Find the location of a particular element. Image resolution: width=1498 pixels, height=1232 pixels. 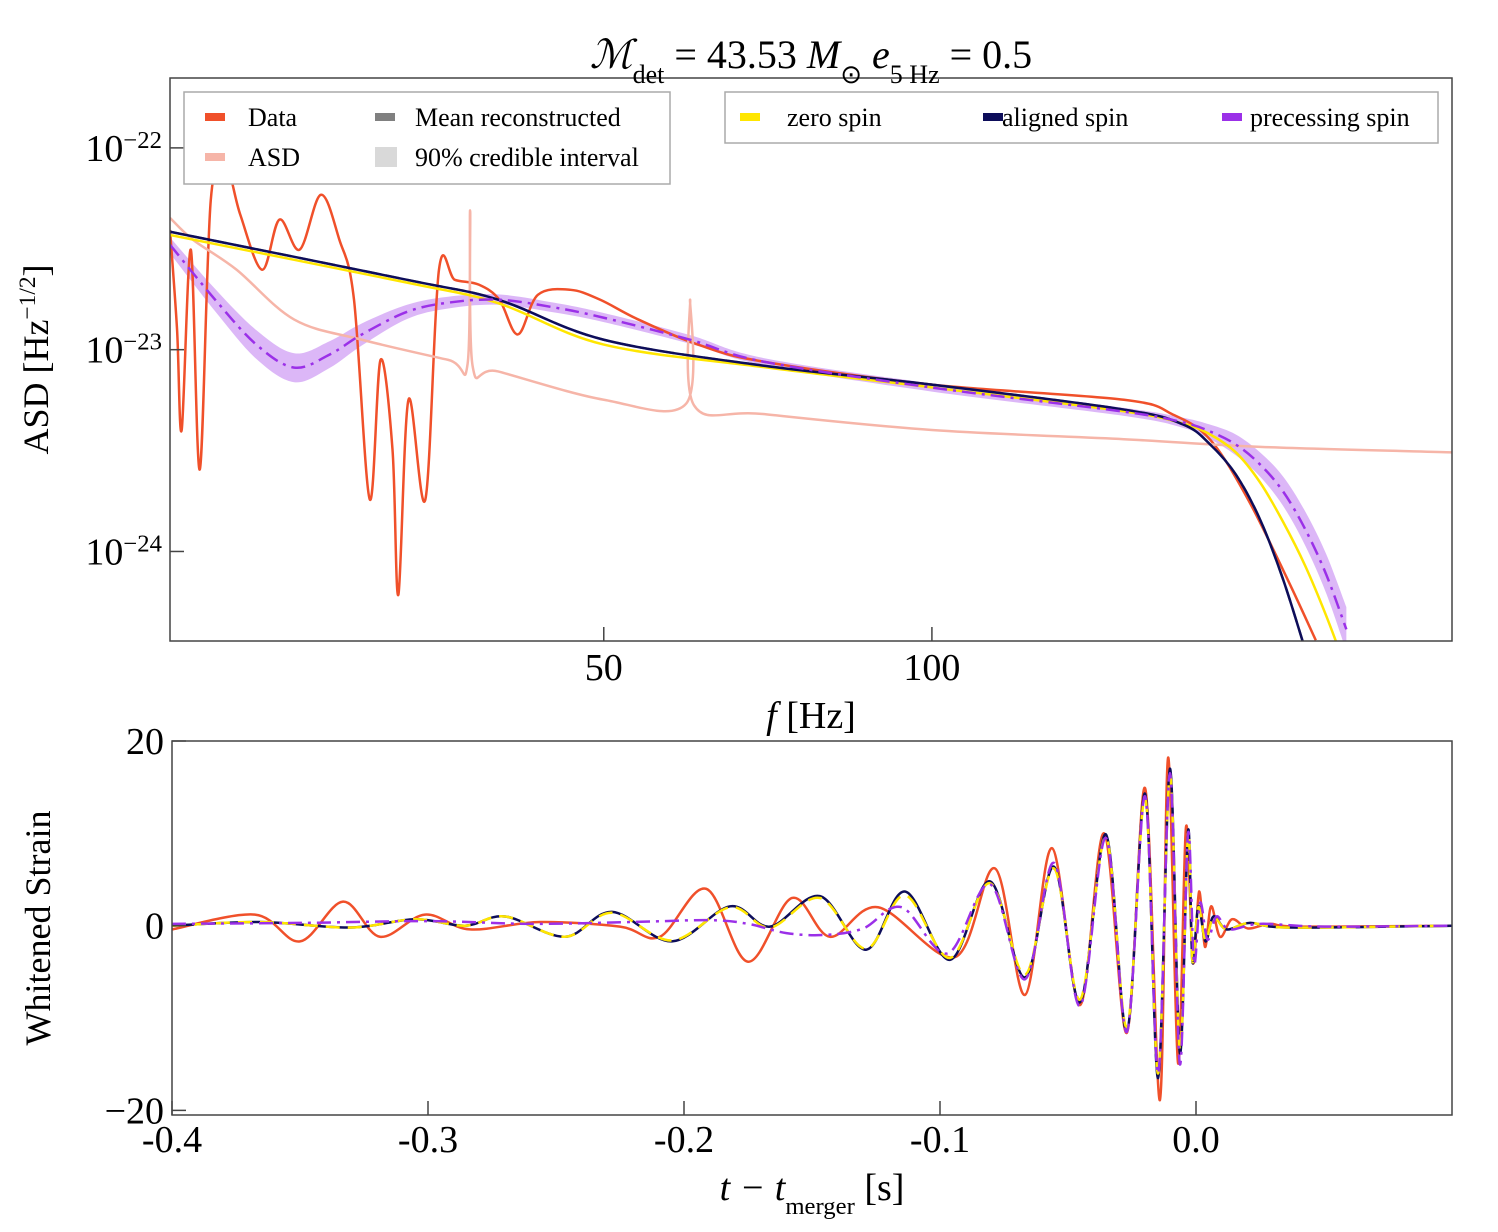

legend-label: 90% credible interval is located at coordinates (527, 157).